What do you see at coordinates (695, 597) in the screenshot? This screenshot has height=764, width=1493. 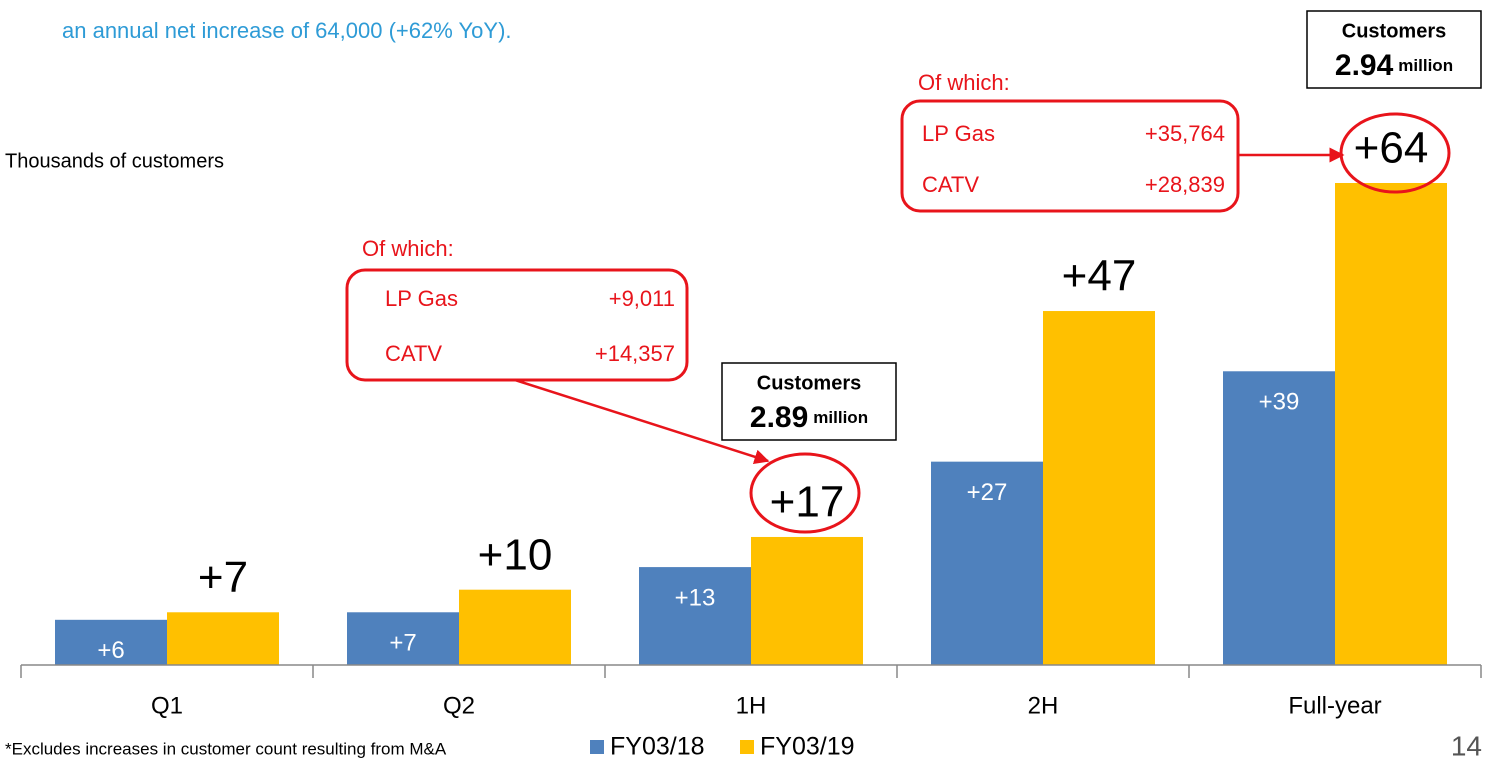 I see `value-label: +13` at bounding box center [695, 597].